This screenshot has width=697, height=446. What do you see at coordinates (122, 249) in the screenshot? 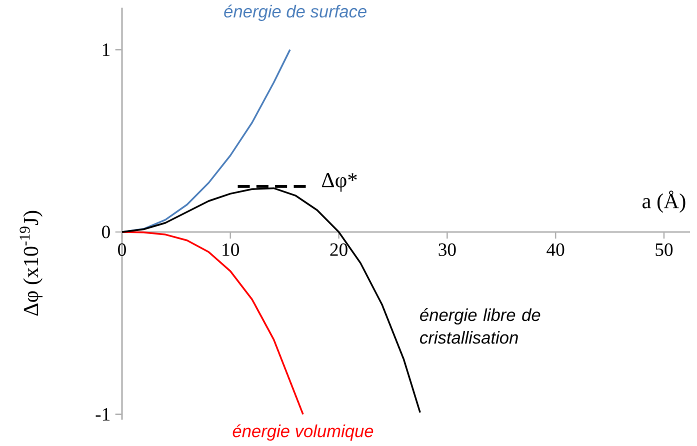
I see `x-tick-label: 0` at bounding box center [122, 249].